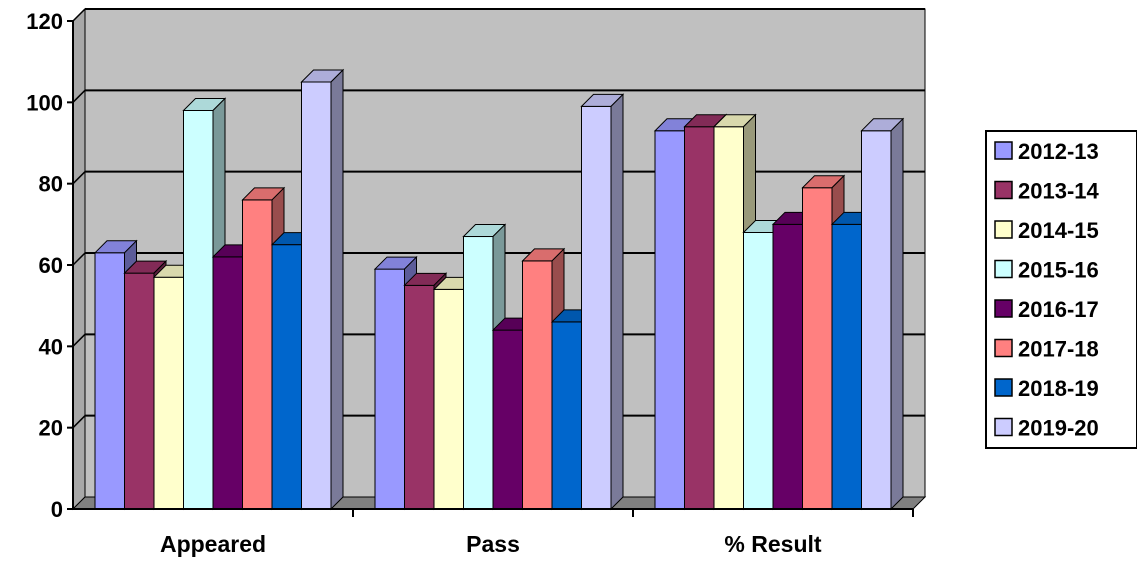 This screenshot has height=569, width=1137. Describe the element at coordinates (1058, 151) in the screenshot. I see `legend-label: 2012-13` at that location.